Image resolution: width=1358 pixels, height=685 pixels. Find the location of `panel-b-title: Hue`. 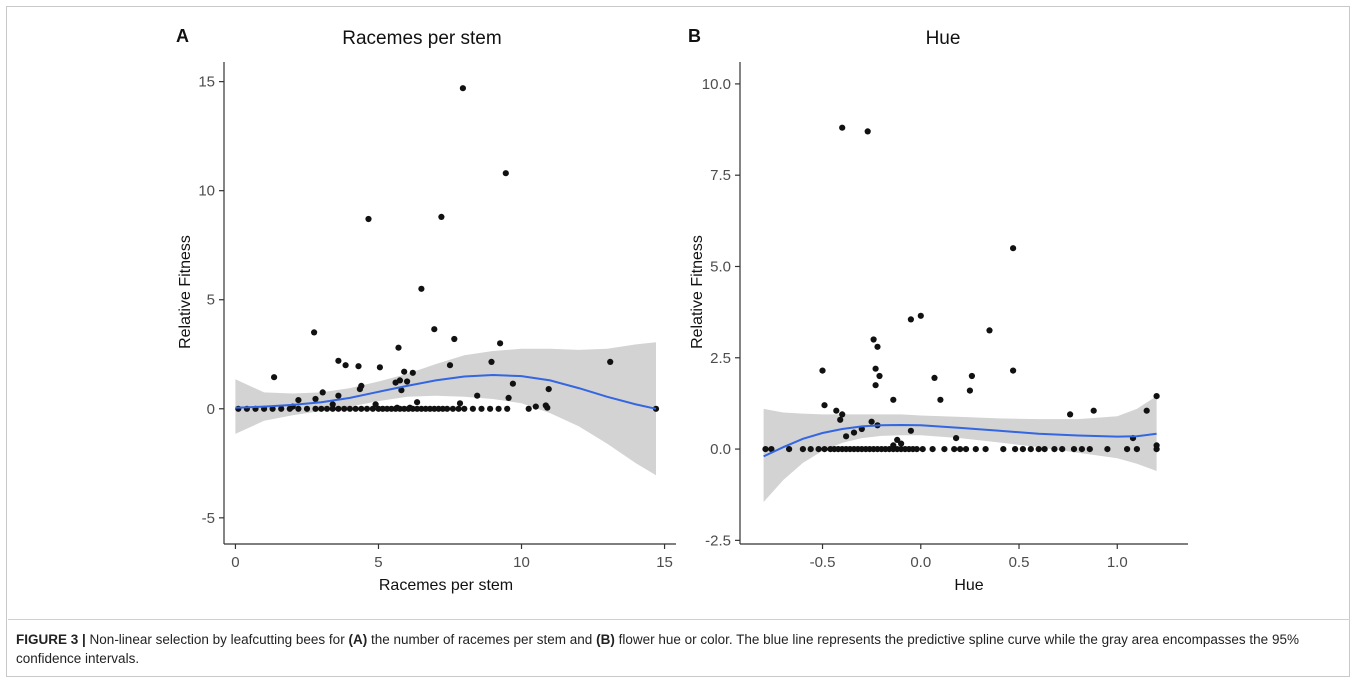

panel-b-title: Hue is located at coordinates (943, 38).